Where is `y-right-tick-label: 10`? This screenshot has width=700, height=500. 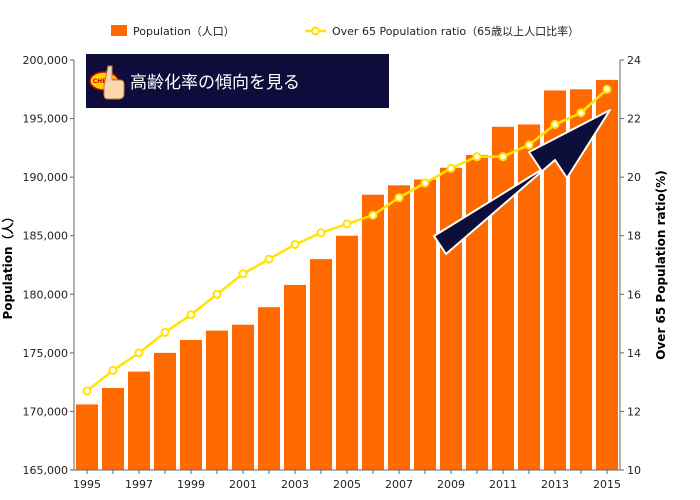
y-right-tick-label: 10 is located at coordinates (634, 470).